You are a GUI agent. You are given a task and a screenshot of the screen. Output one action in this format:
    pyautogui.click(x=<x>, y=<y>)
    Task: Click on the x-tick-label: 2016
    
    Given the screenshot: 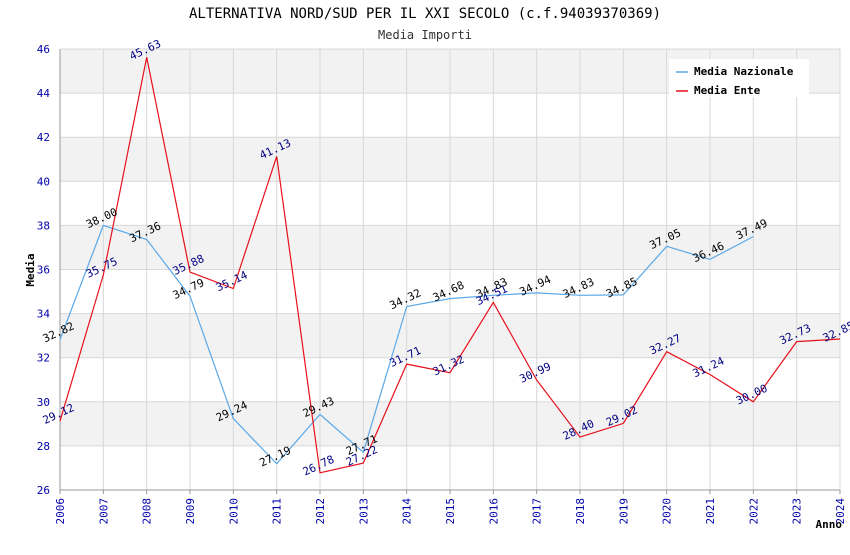 What is the action you would take?
    pyautogui.click(x=493, y=511)
    